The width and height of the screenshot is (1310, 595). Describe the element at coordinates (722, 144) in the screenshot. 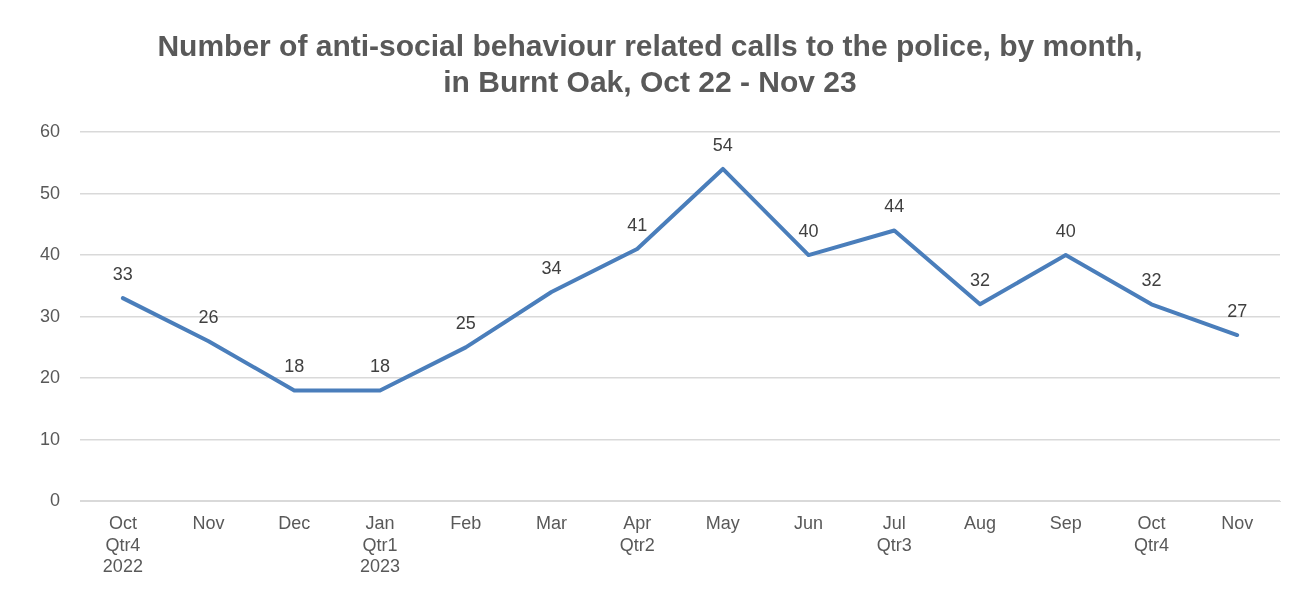

I see `data-label: 54` at that location.